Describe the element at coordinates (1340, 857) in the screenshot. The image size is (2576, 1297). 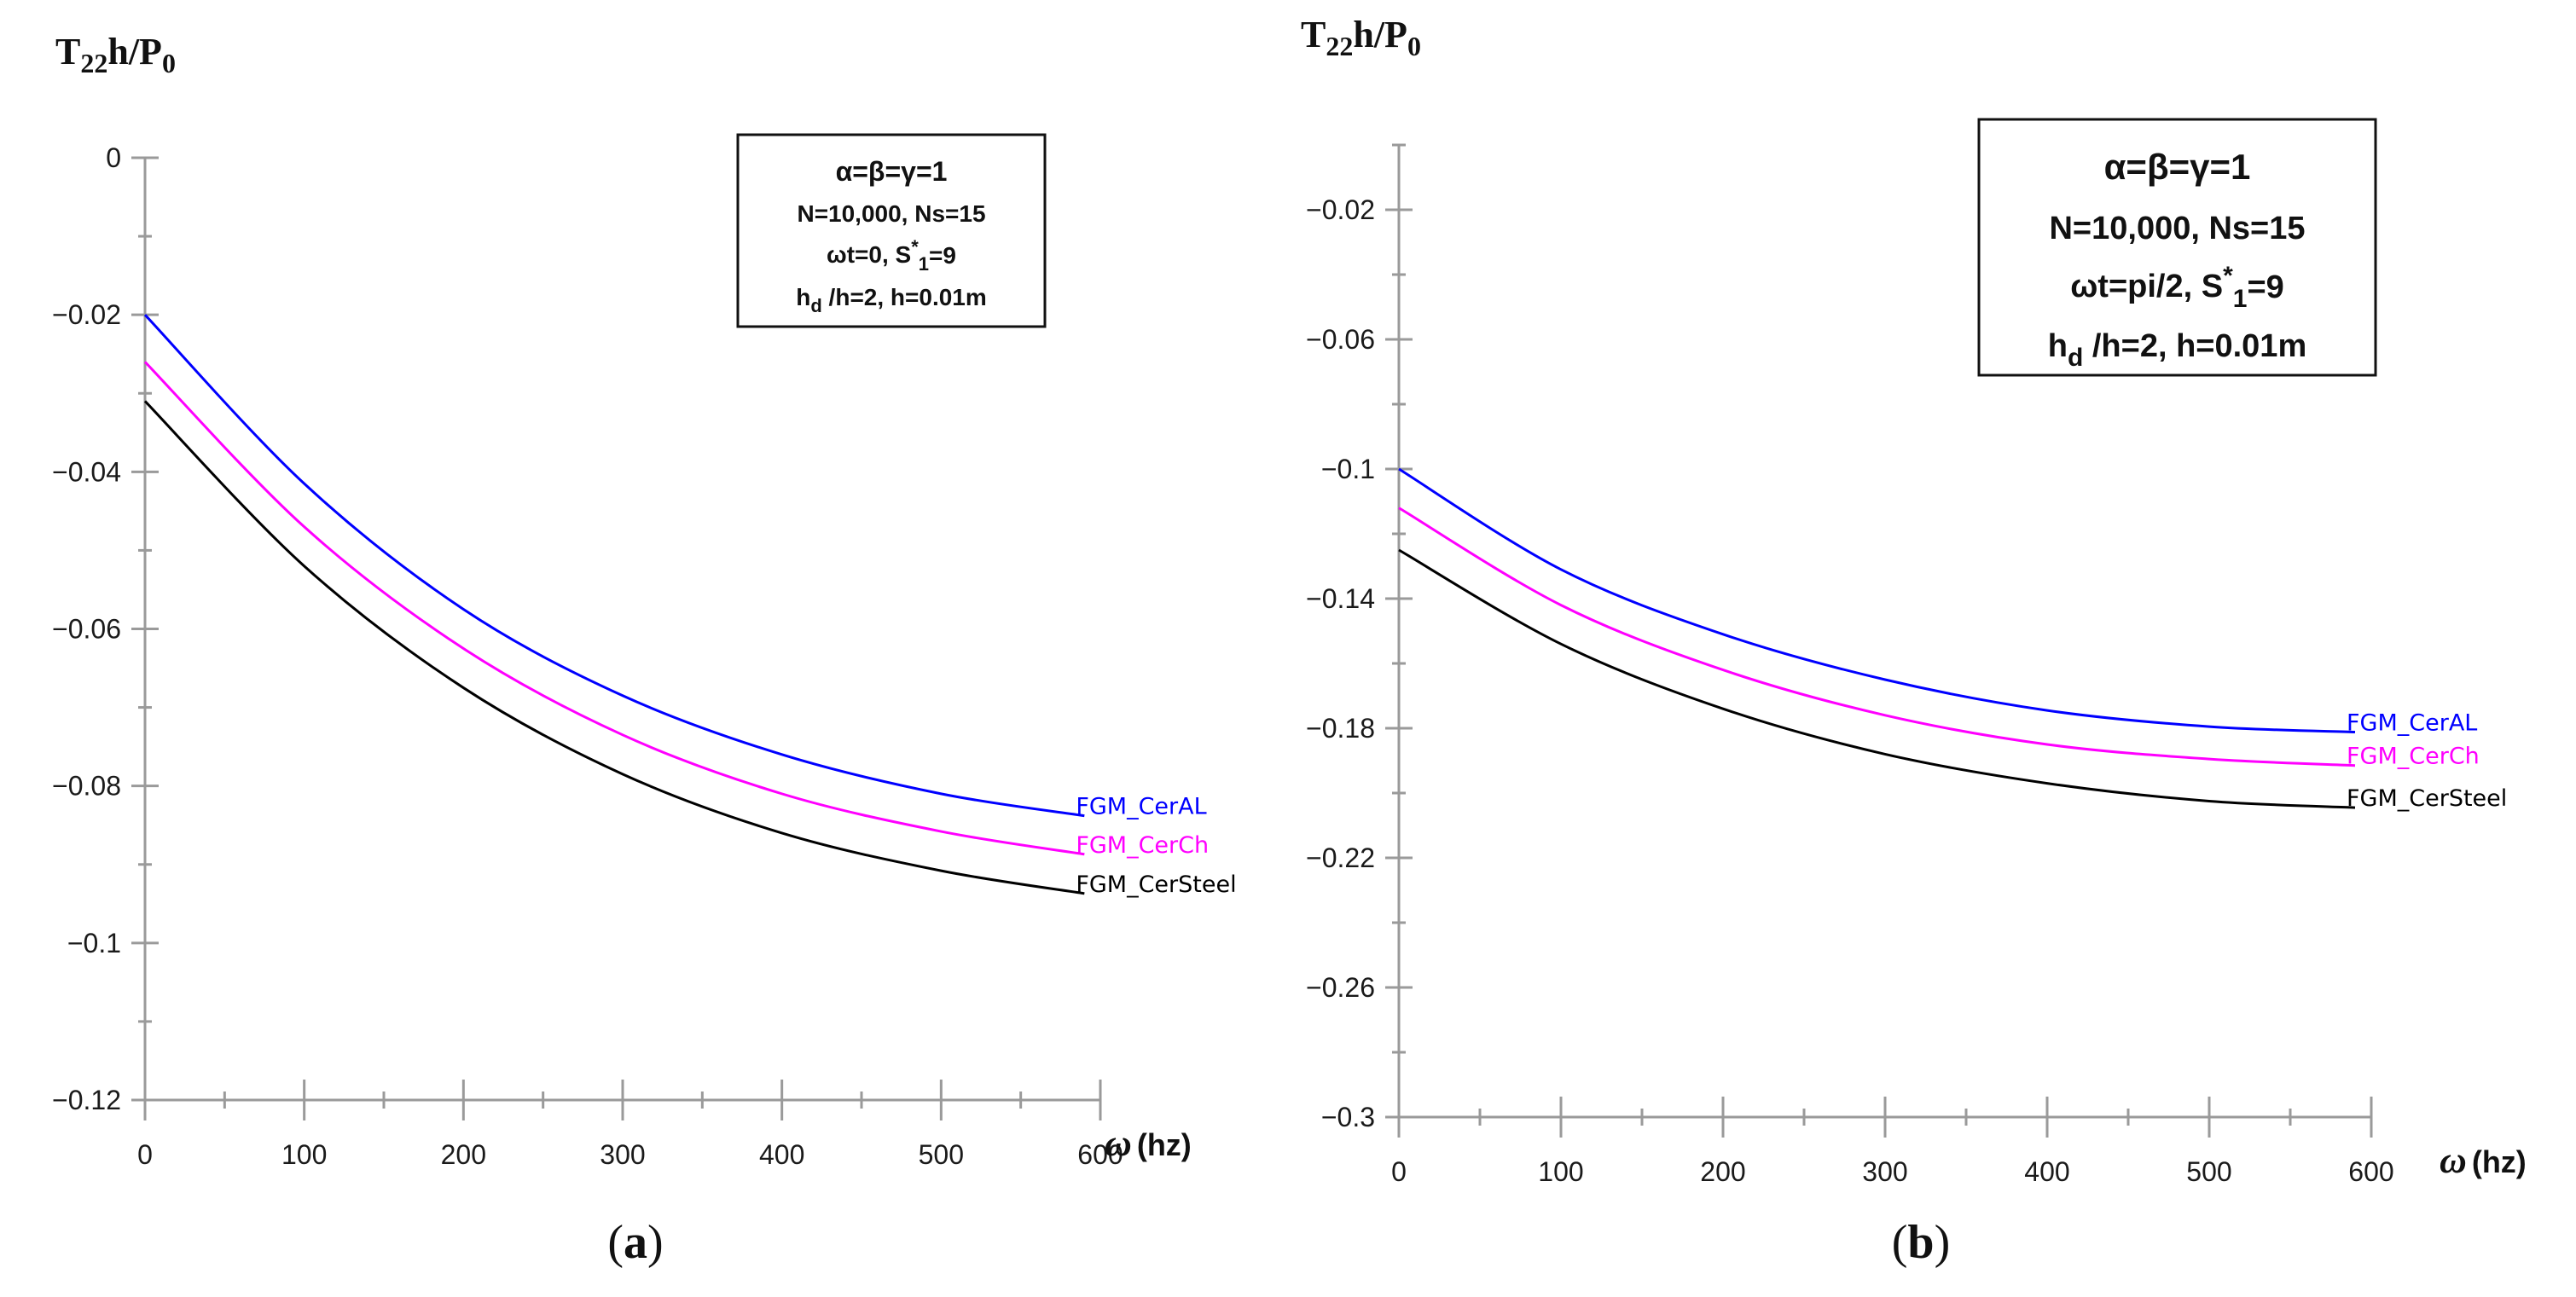
I see `y-tick-label: −0.22` at that location.